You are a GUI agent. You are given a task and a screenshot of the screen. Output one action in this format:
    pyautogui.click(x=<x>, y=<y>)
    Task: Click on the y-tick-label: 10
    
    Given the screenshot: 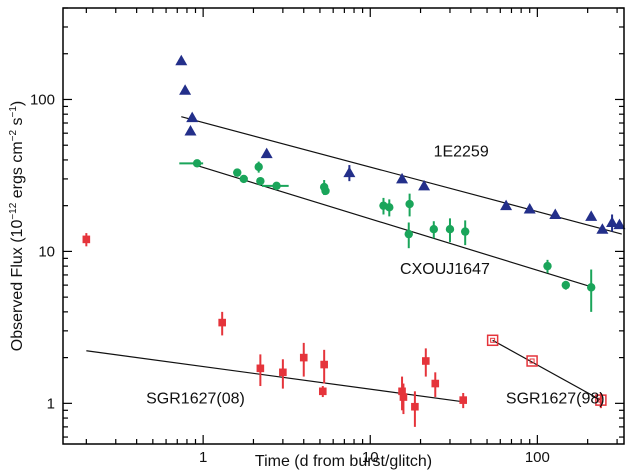 What is the action you would take?
    pyautogui.click(x=46, y=251)
    